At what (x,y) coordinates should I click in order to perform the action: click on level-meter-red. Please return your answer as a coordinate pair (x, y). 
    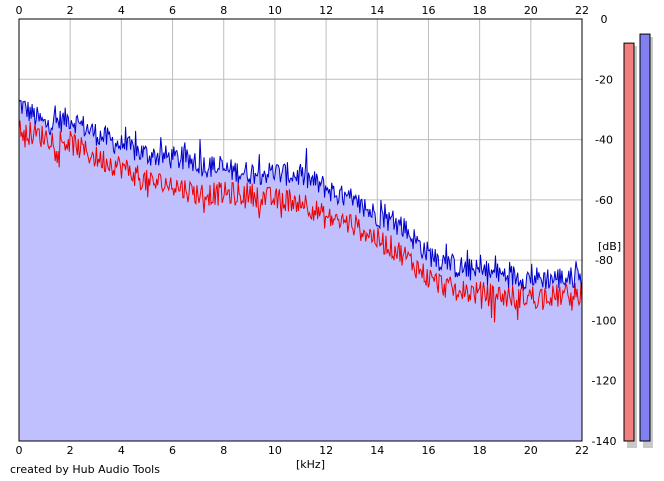
    Looking at the image, I should click on (629, 242).